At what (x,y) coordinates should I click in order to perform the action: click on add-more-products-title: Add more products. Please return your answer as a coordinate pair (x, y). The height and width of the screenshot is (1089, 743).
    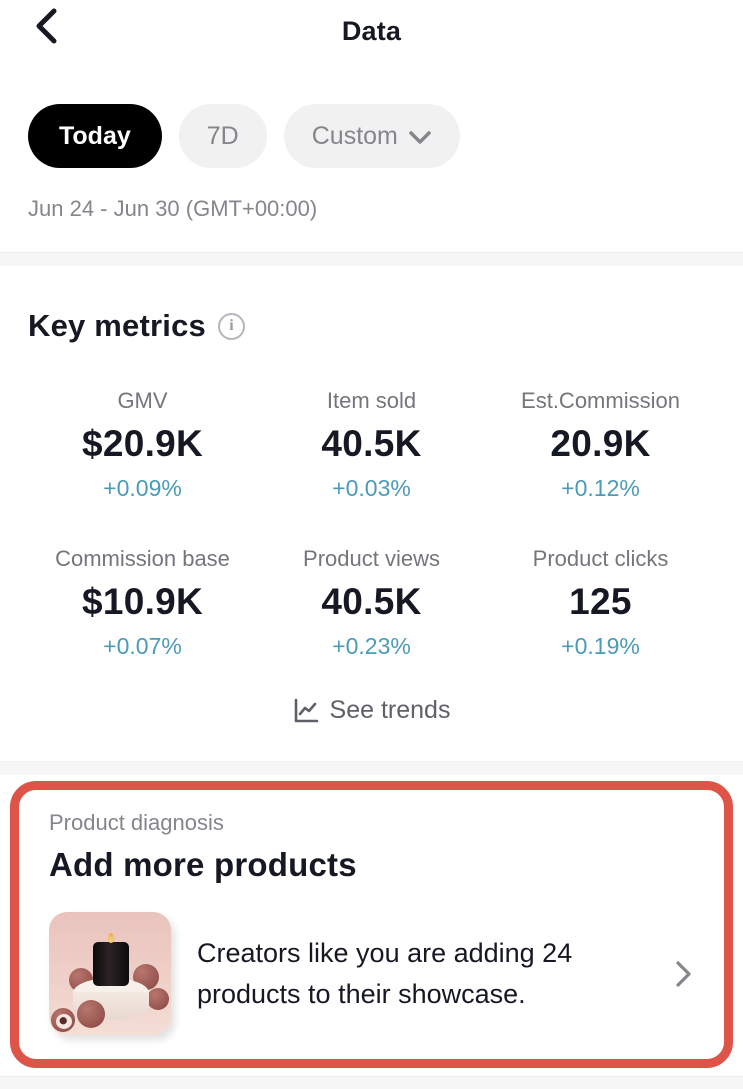
    Looking at the image, I should click on (203, 864).